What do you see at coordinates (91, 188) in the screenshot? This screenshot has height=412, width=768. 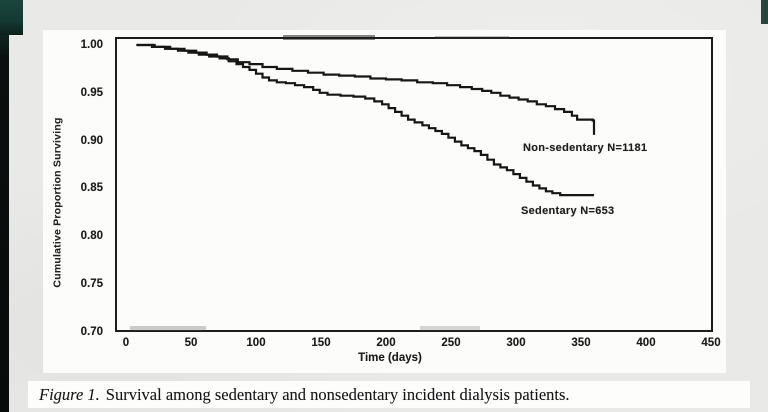 I see `y-tick-label: 0.85` at bounding box center [91, 188].